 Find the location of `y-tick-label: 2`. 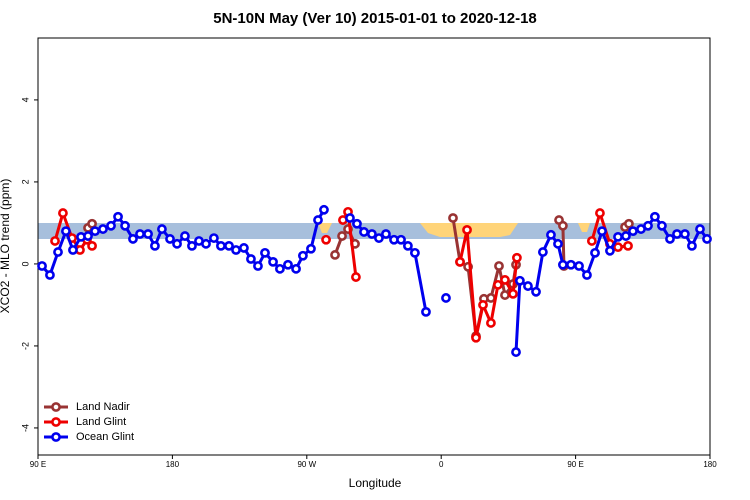

y-tick-label: 2 is located at coordinates (25, 181).